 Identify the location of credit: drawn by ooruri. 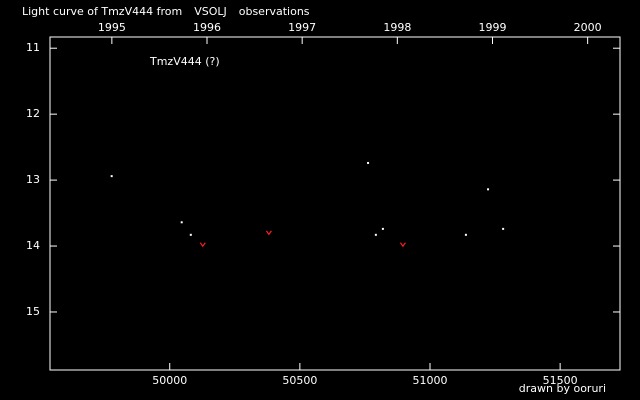
(562, 388).